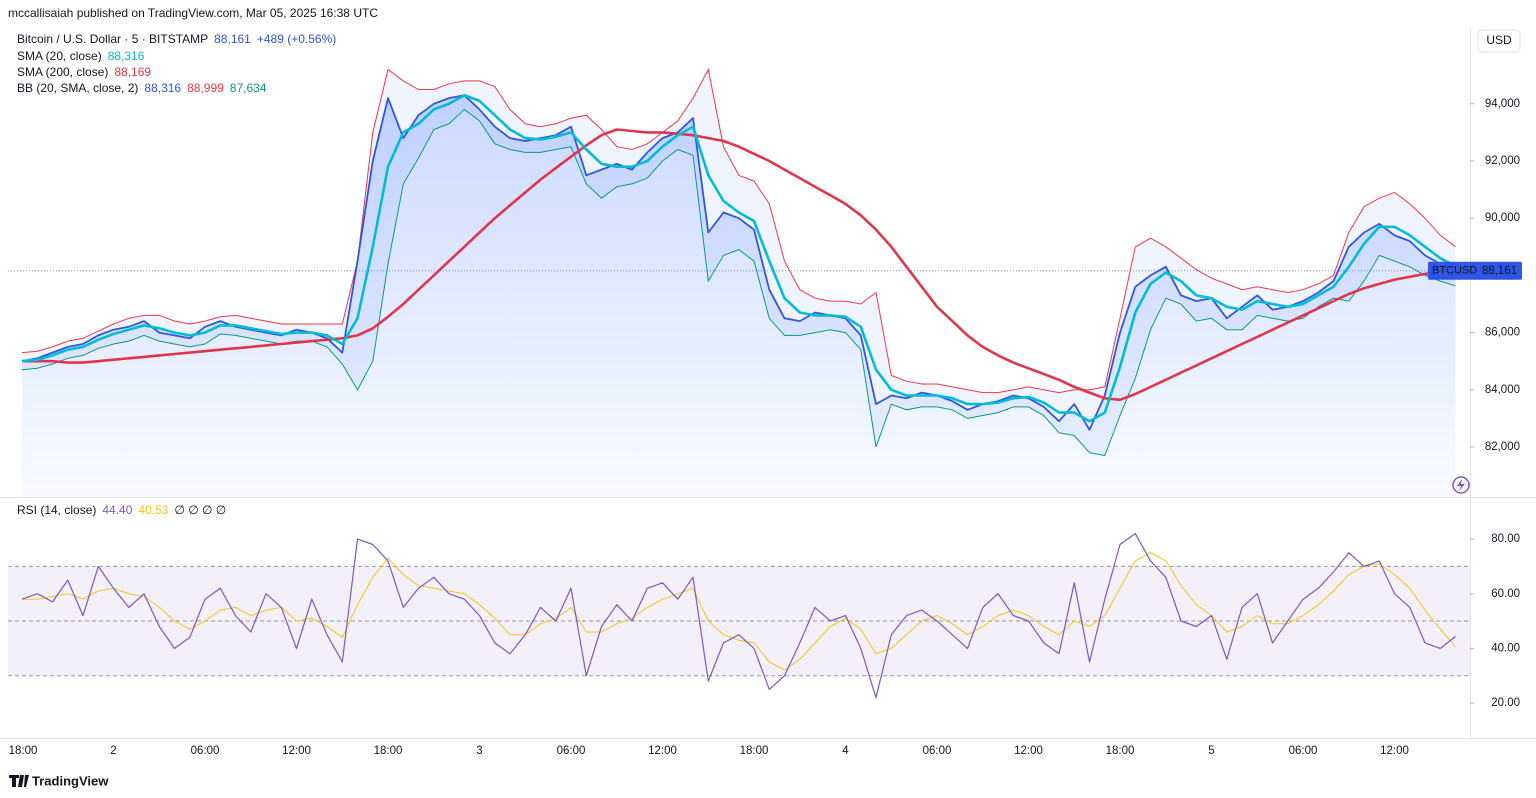 The height and width of the screenshot is (798, 1536). I want to click on legend-value: 44.40, so click(117, 510).